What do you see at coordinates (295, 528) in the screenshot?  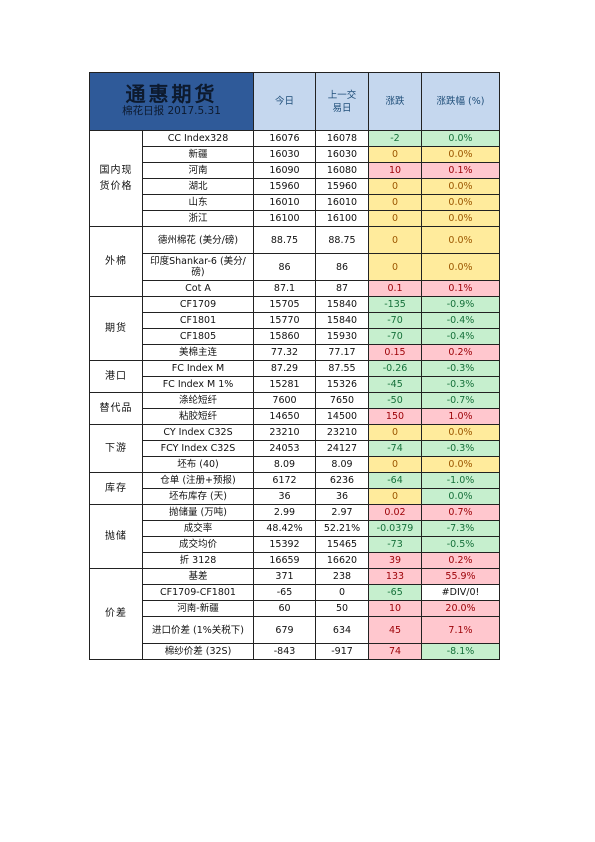 I see `table-row: 成交率 48.42% 52.21% -0.0379 -7.3%` at bounding box center [295, 528].